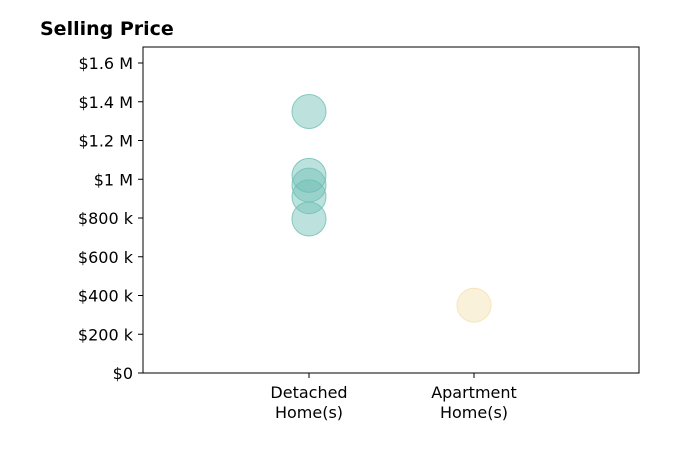  Describe the element at coordinates (123, 373) in the screenshot. I see `y-tick-label: $0` at that location.